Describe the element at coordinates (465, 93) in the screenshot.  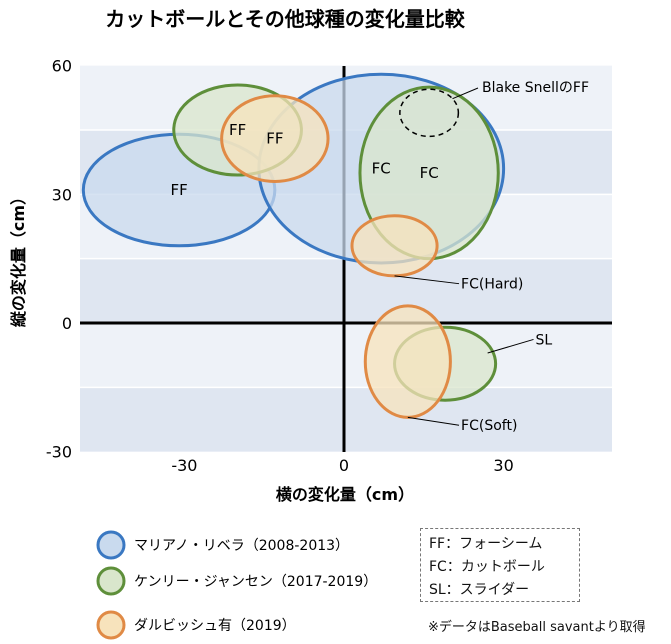
I see `highlight-leader` at that location.